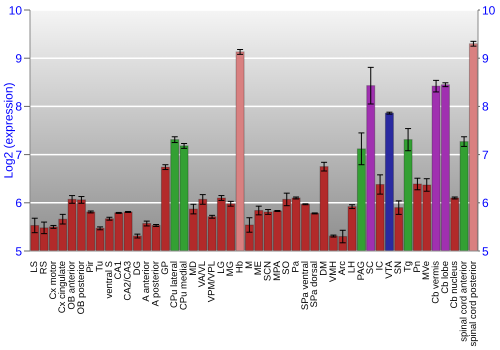  Describe the element at coordinates (118, 270) in the screenshot. I see `x-tick-label: CA1` at that location.